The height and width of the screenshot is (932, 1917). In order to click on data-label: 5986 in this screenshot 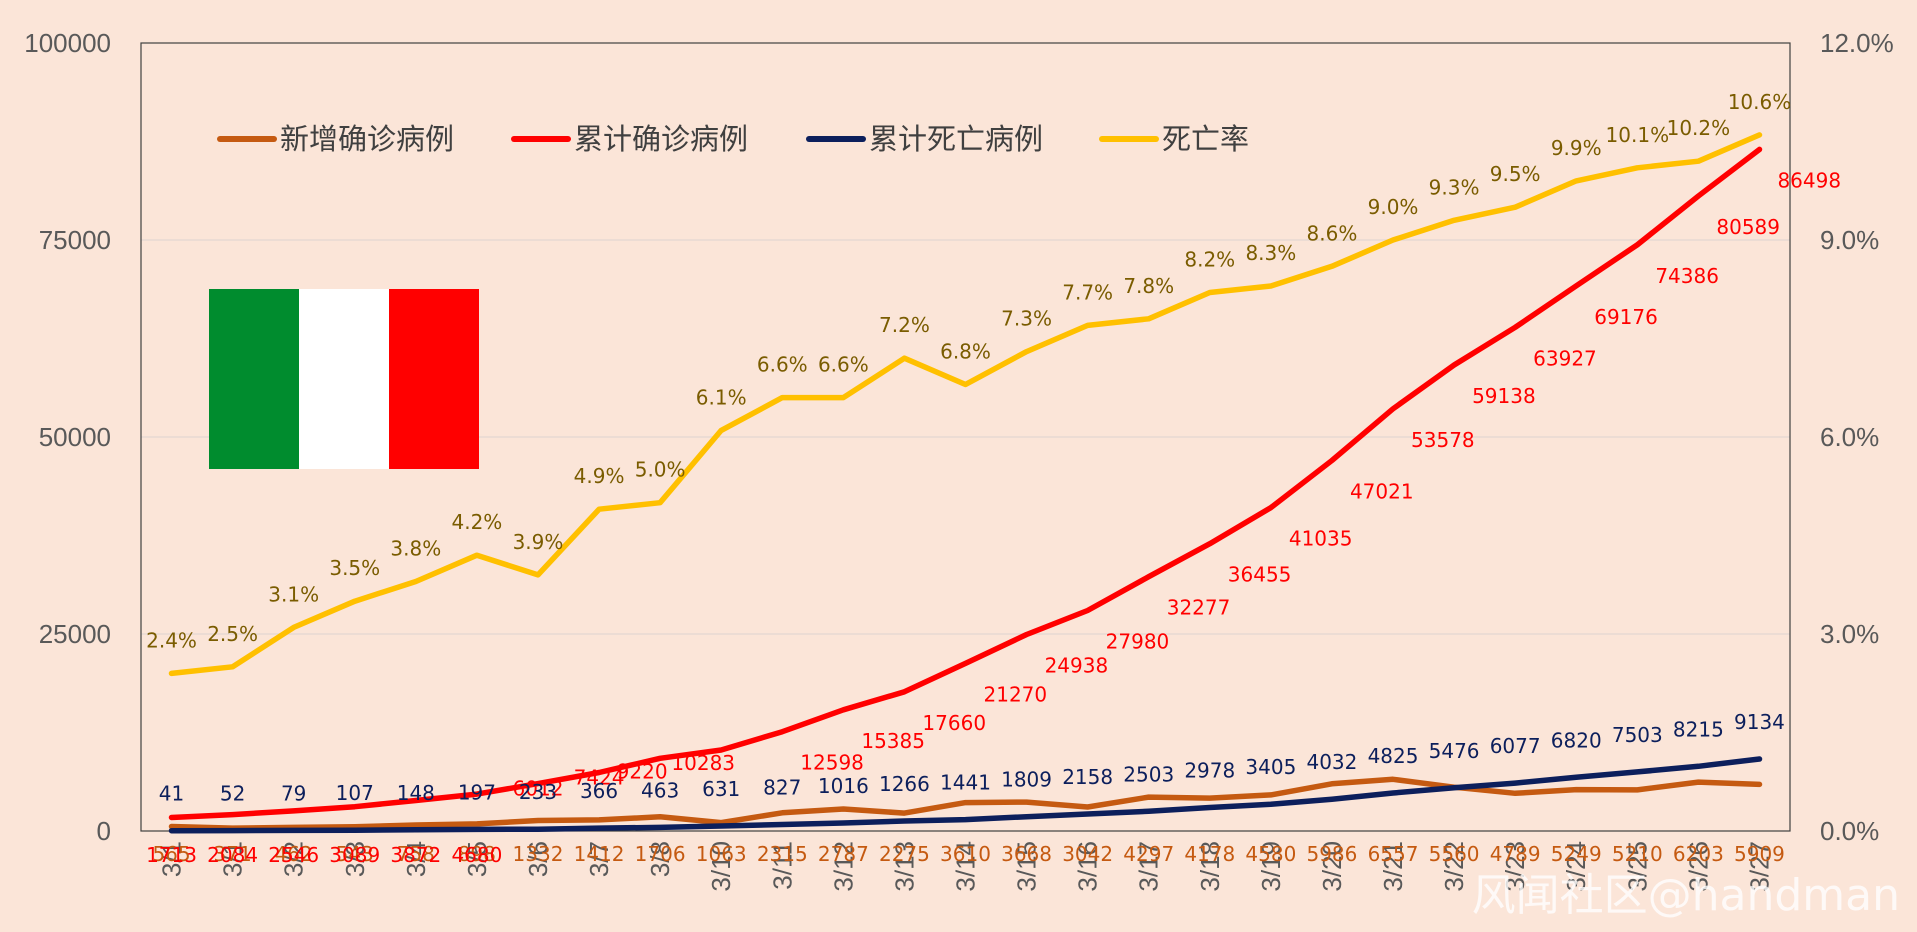, I will do `click(1331, 854)`.